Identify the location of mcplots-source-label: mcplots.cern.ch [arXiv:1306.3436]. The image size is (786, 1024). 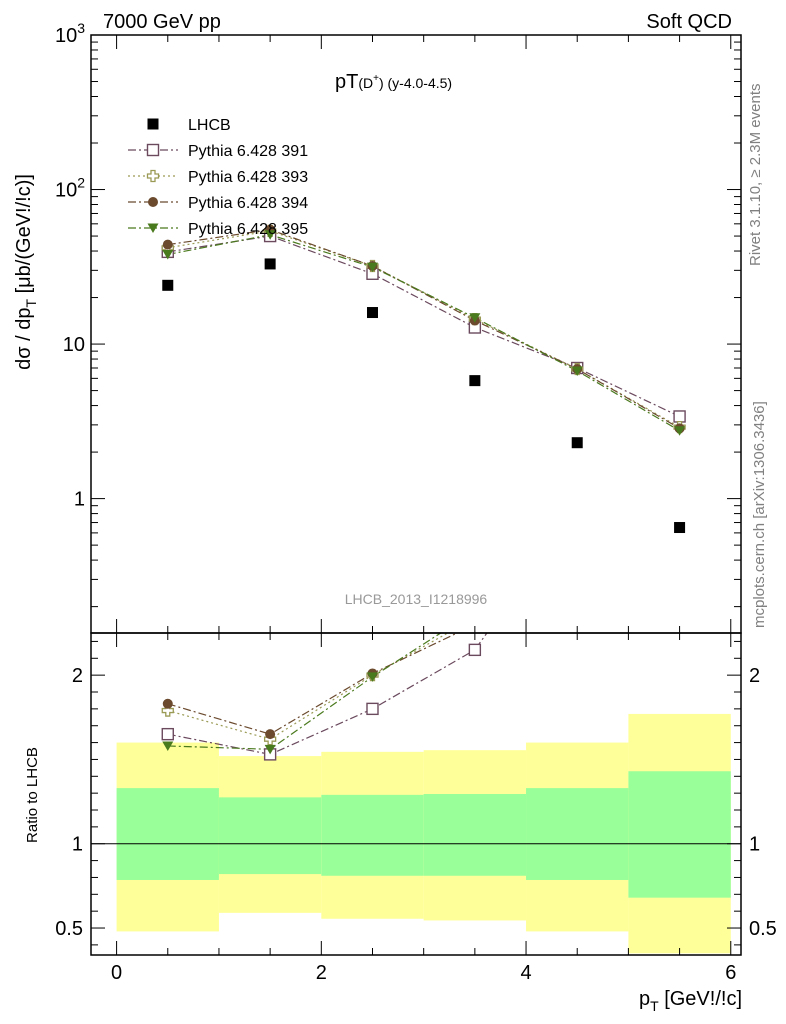
(759, 514).